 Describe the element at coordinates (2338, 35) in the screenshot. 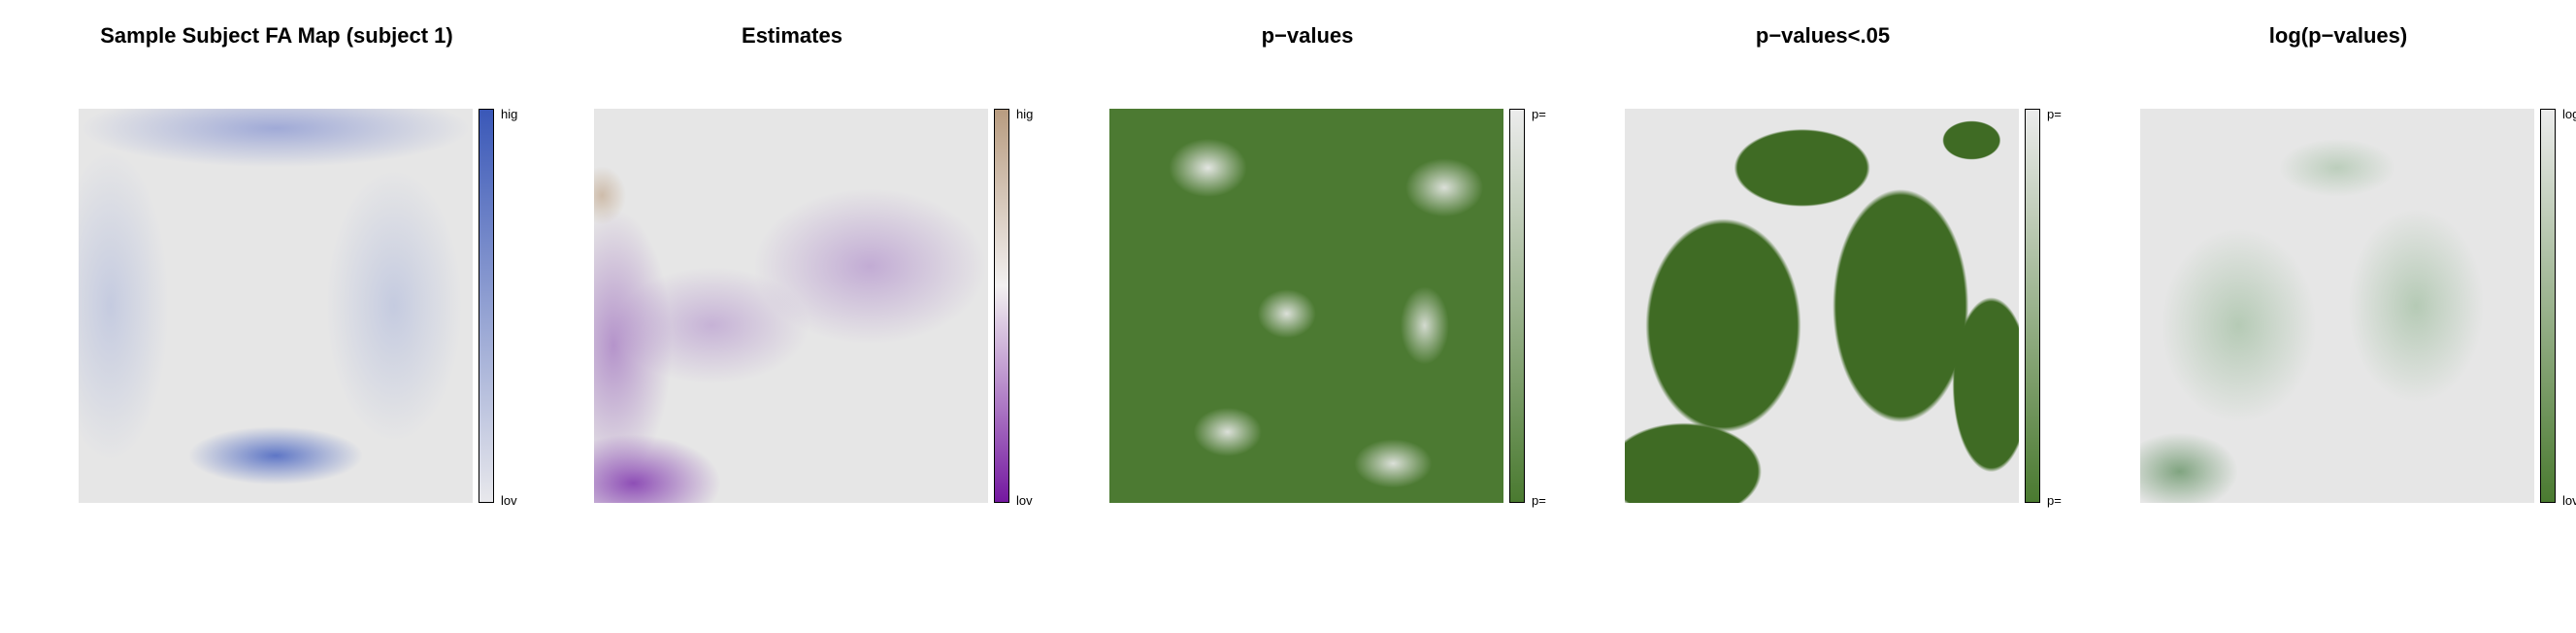

I see `panel-title: log(p−values)` at that location.